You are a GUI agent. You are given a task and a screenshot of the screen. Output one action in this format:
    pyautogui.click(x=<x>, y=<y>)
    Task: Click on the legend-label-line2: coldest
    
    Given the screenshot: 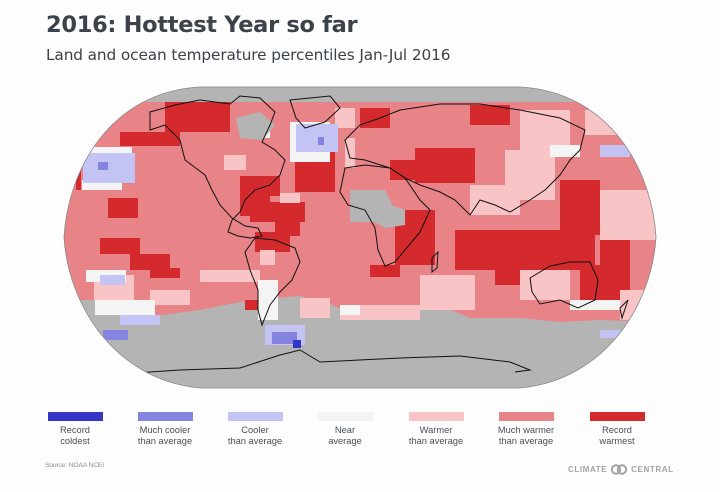 What is the action you would take?
    pyautogui.click(x=75, y=440)
    